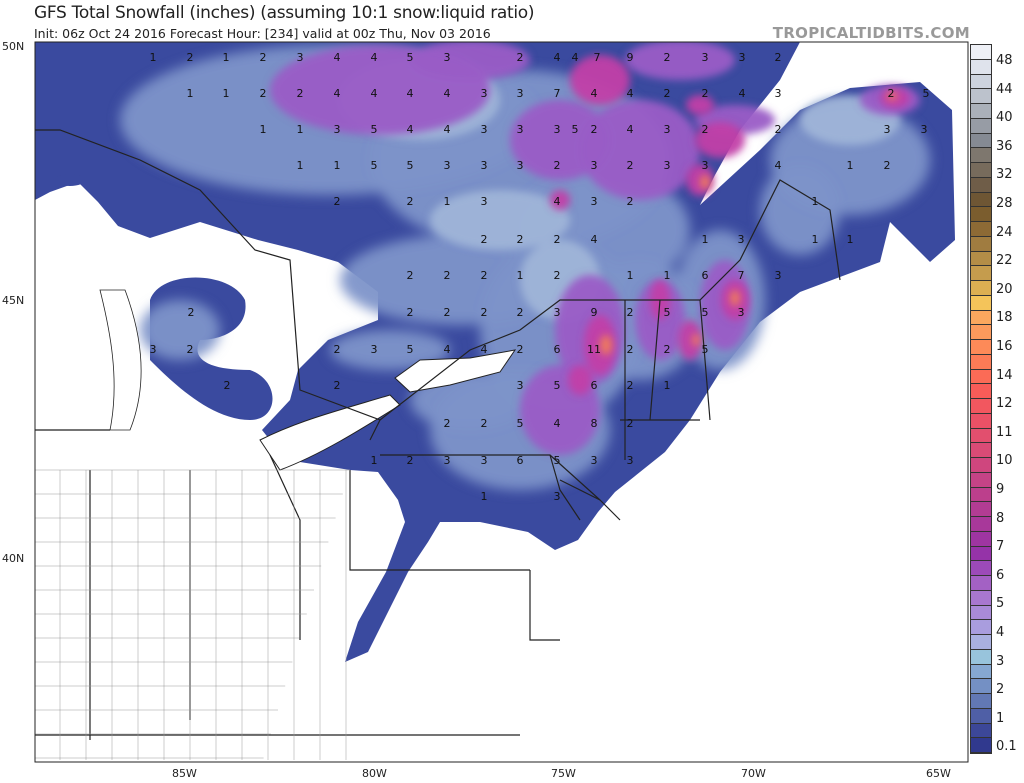 The width and height of the screenshot is (1024, 783). Describe the element at coordinates (1004, 432) in the screenshot. I see `colorbar-label: 11` at that location.